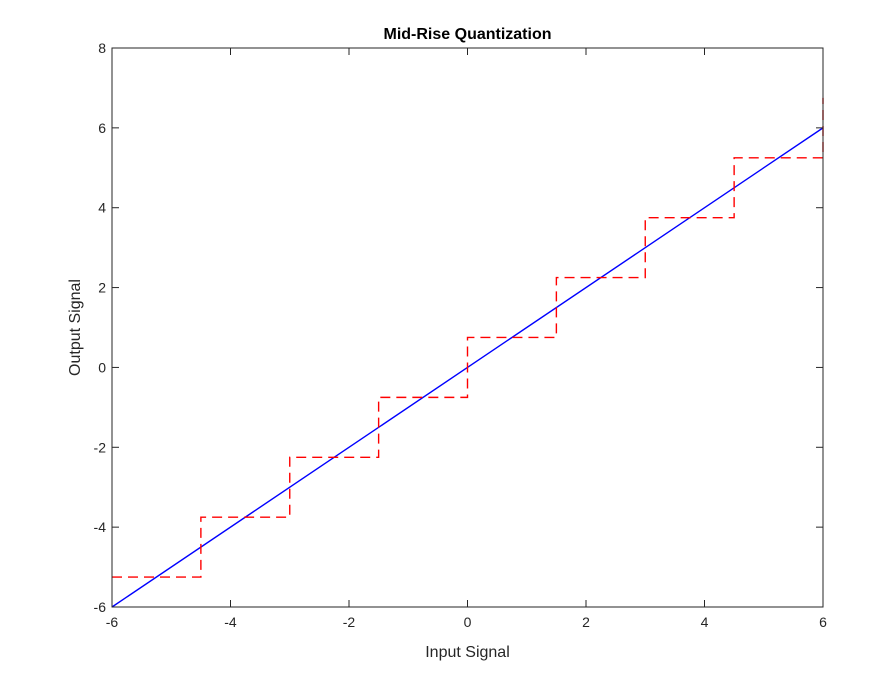 The width and height of the screenshot is (890, 673). What do you see at coordinates (112, 622) in the screenshot?
I see `x-tick-label: -6` at bounding box center [112, 622].